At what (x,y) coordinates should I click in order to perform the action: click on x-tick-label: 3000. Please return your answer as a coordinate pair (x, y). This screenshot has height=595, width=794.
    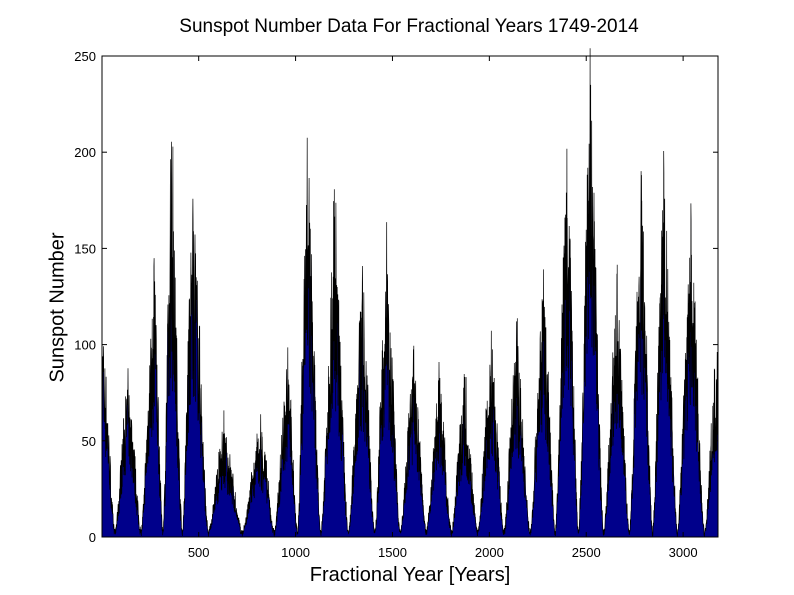
    Looking at the image, I should click on (683, 552).